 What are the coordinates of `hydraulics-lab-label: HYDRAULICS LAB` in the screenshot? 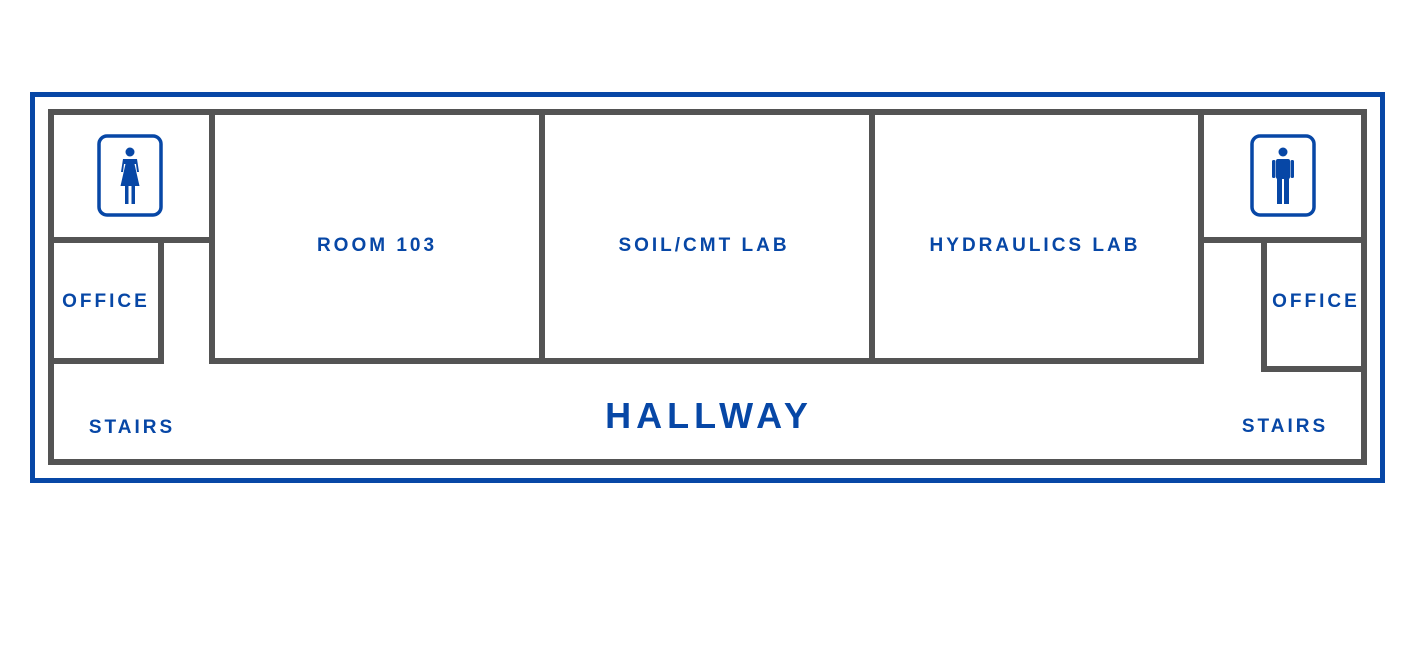 It's located at (1035, 245).